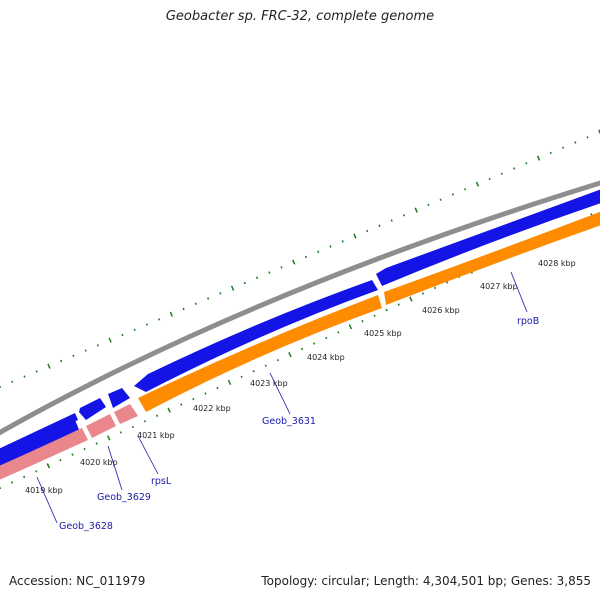  Describe the element at coordinates (492, 256) in the screenshot. I see `reverse-cds-rpoB` at that location.